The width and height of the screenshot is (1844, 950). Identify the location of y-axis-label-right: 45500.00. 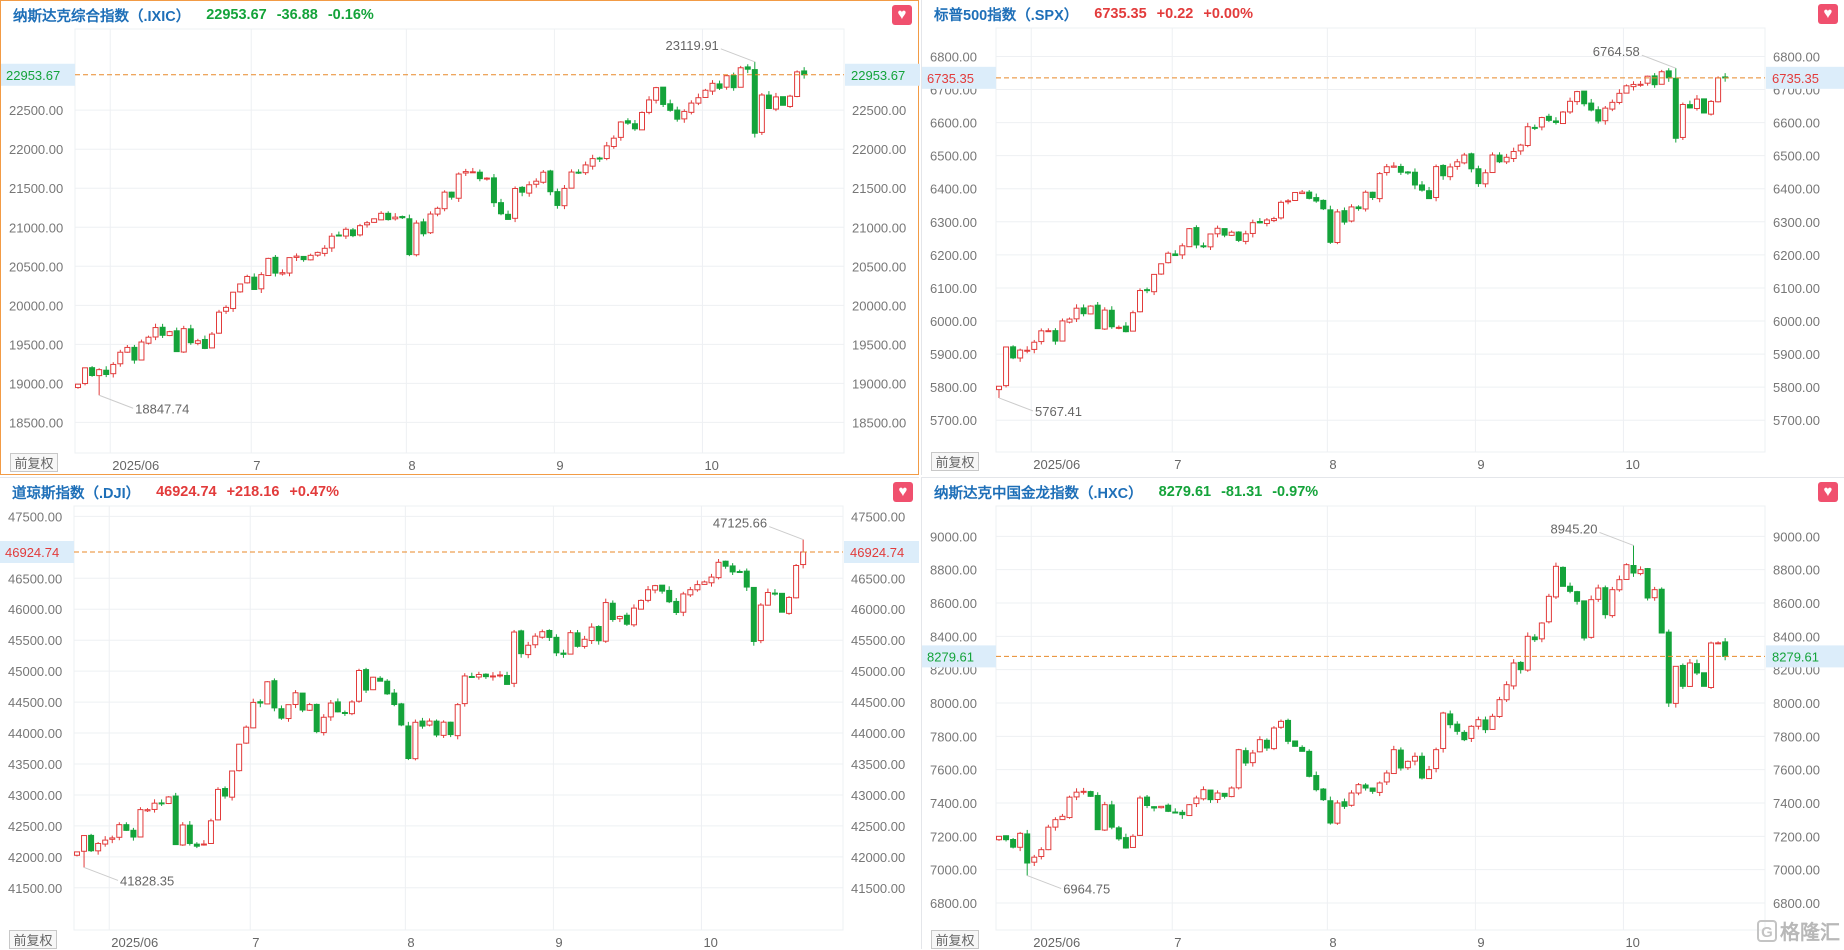
(878, 640).